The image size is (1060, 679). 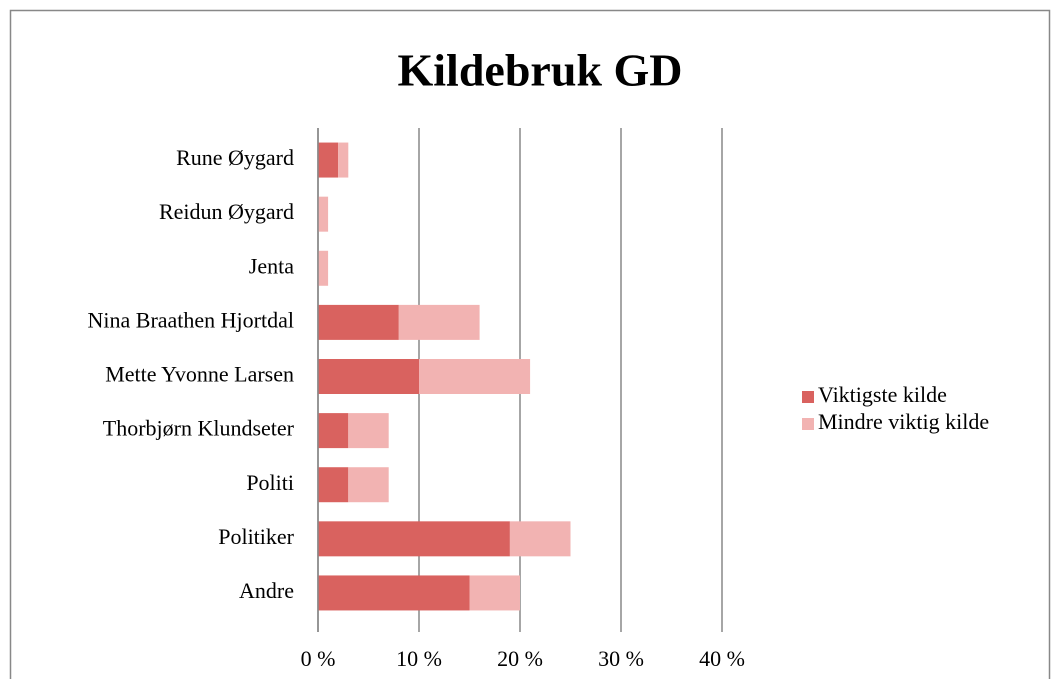 What do you see at coordinates (318, 658) in the screenshot?
I see `x-tick-label: 0 %` at bounding box center [318, 658].